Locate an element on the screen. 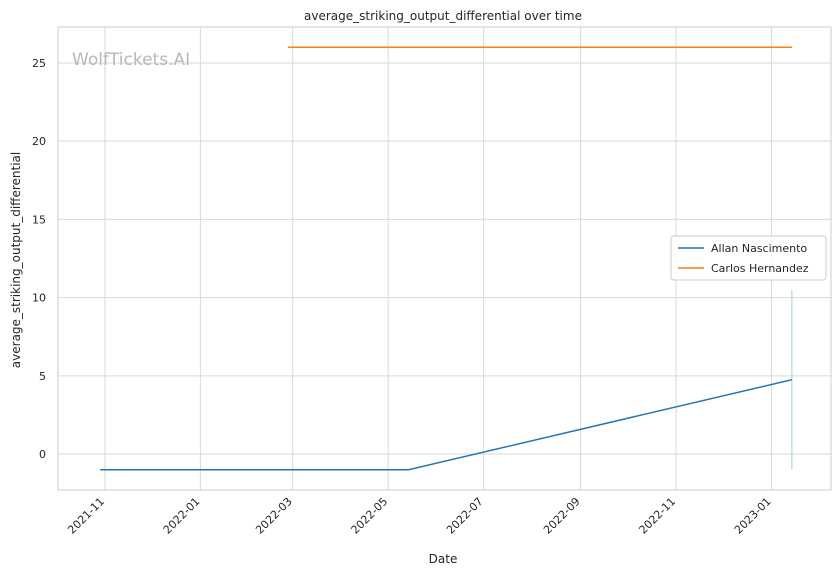 The image size is (840, 575). y-tick-label-25: 25 is located at coordinates (39, 63).